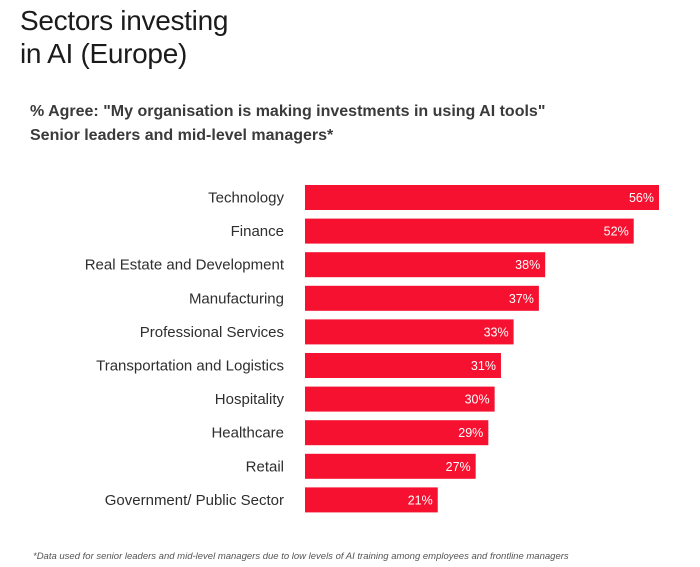 This screenshot has width=700, height=567. I want to click on bar-row: Healthcare 29%, so click(350, 433).